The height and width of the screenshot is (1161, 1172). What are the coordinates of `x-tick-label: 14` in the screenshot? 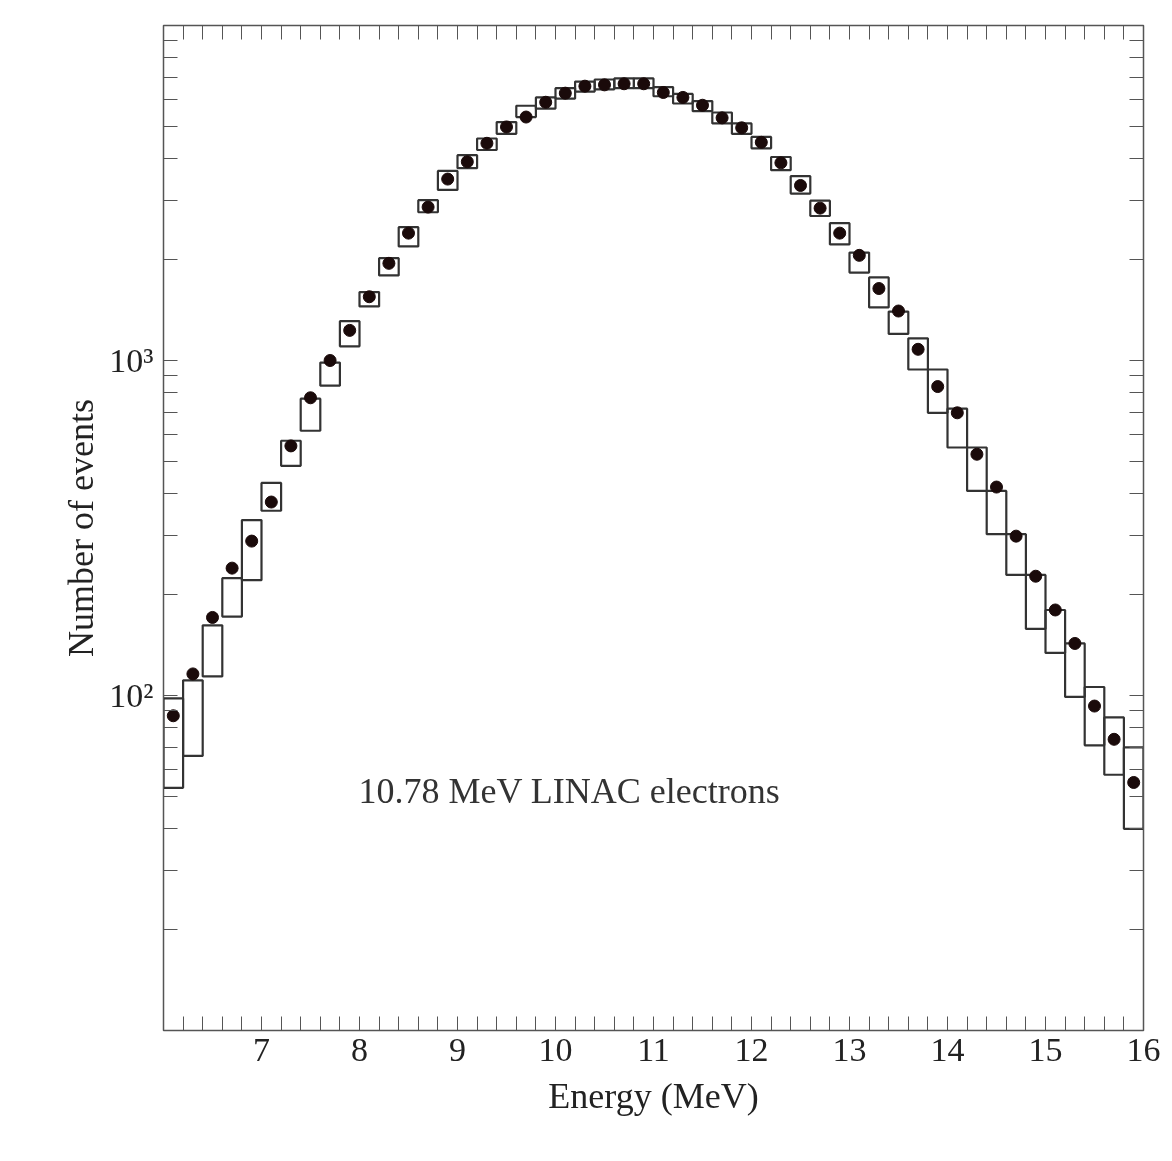 It's located at (947, 1049).